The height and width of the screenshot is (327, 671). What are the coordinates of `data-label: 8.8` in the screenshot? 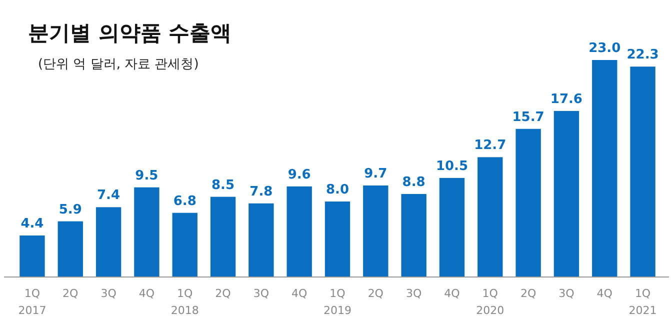 It's located at (414, 182).